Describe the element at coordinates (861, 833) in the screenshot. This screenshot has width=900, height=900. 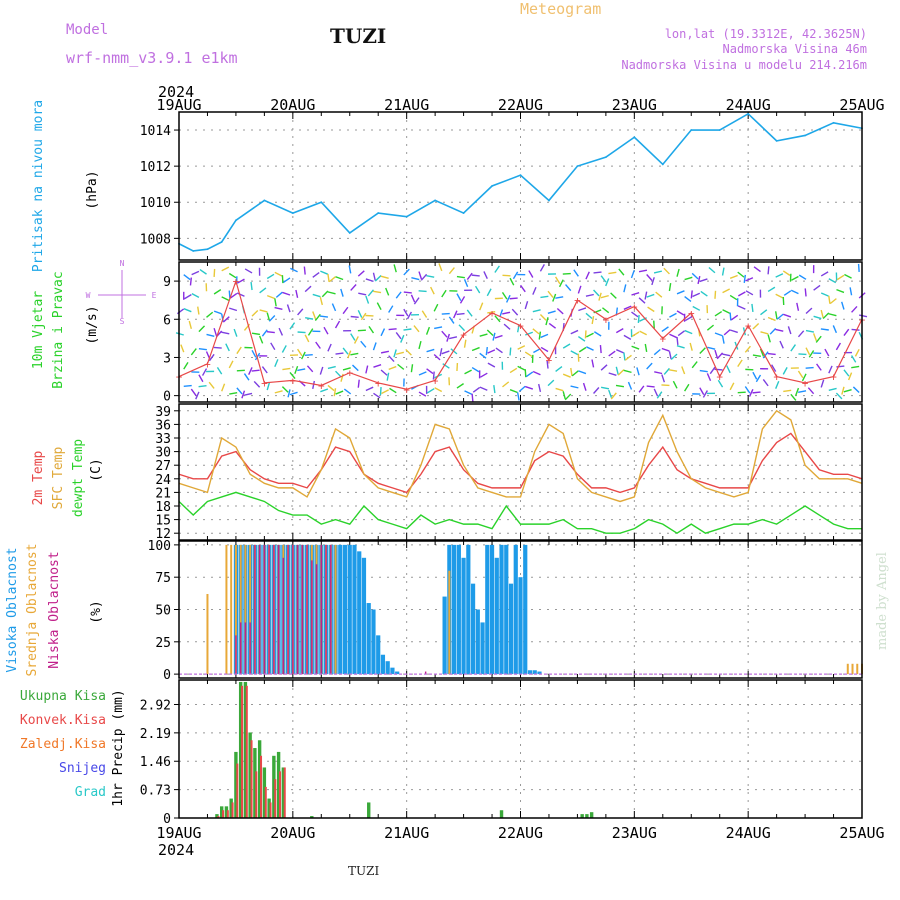
I see `x-tick-label-bottom: 25AUG` at that location.